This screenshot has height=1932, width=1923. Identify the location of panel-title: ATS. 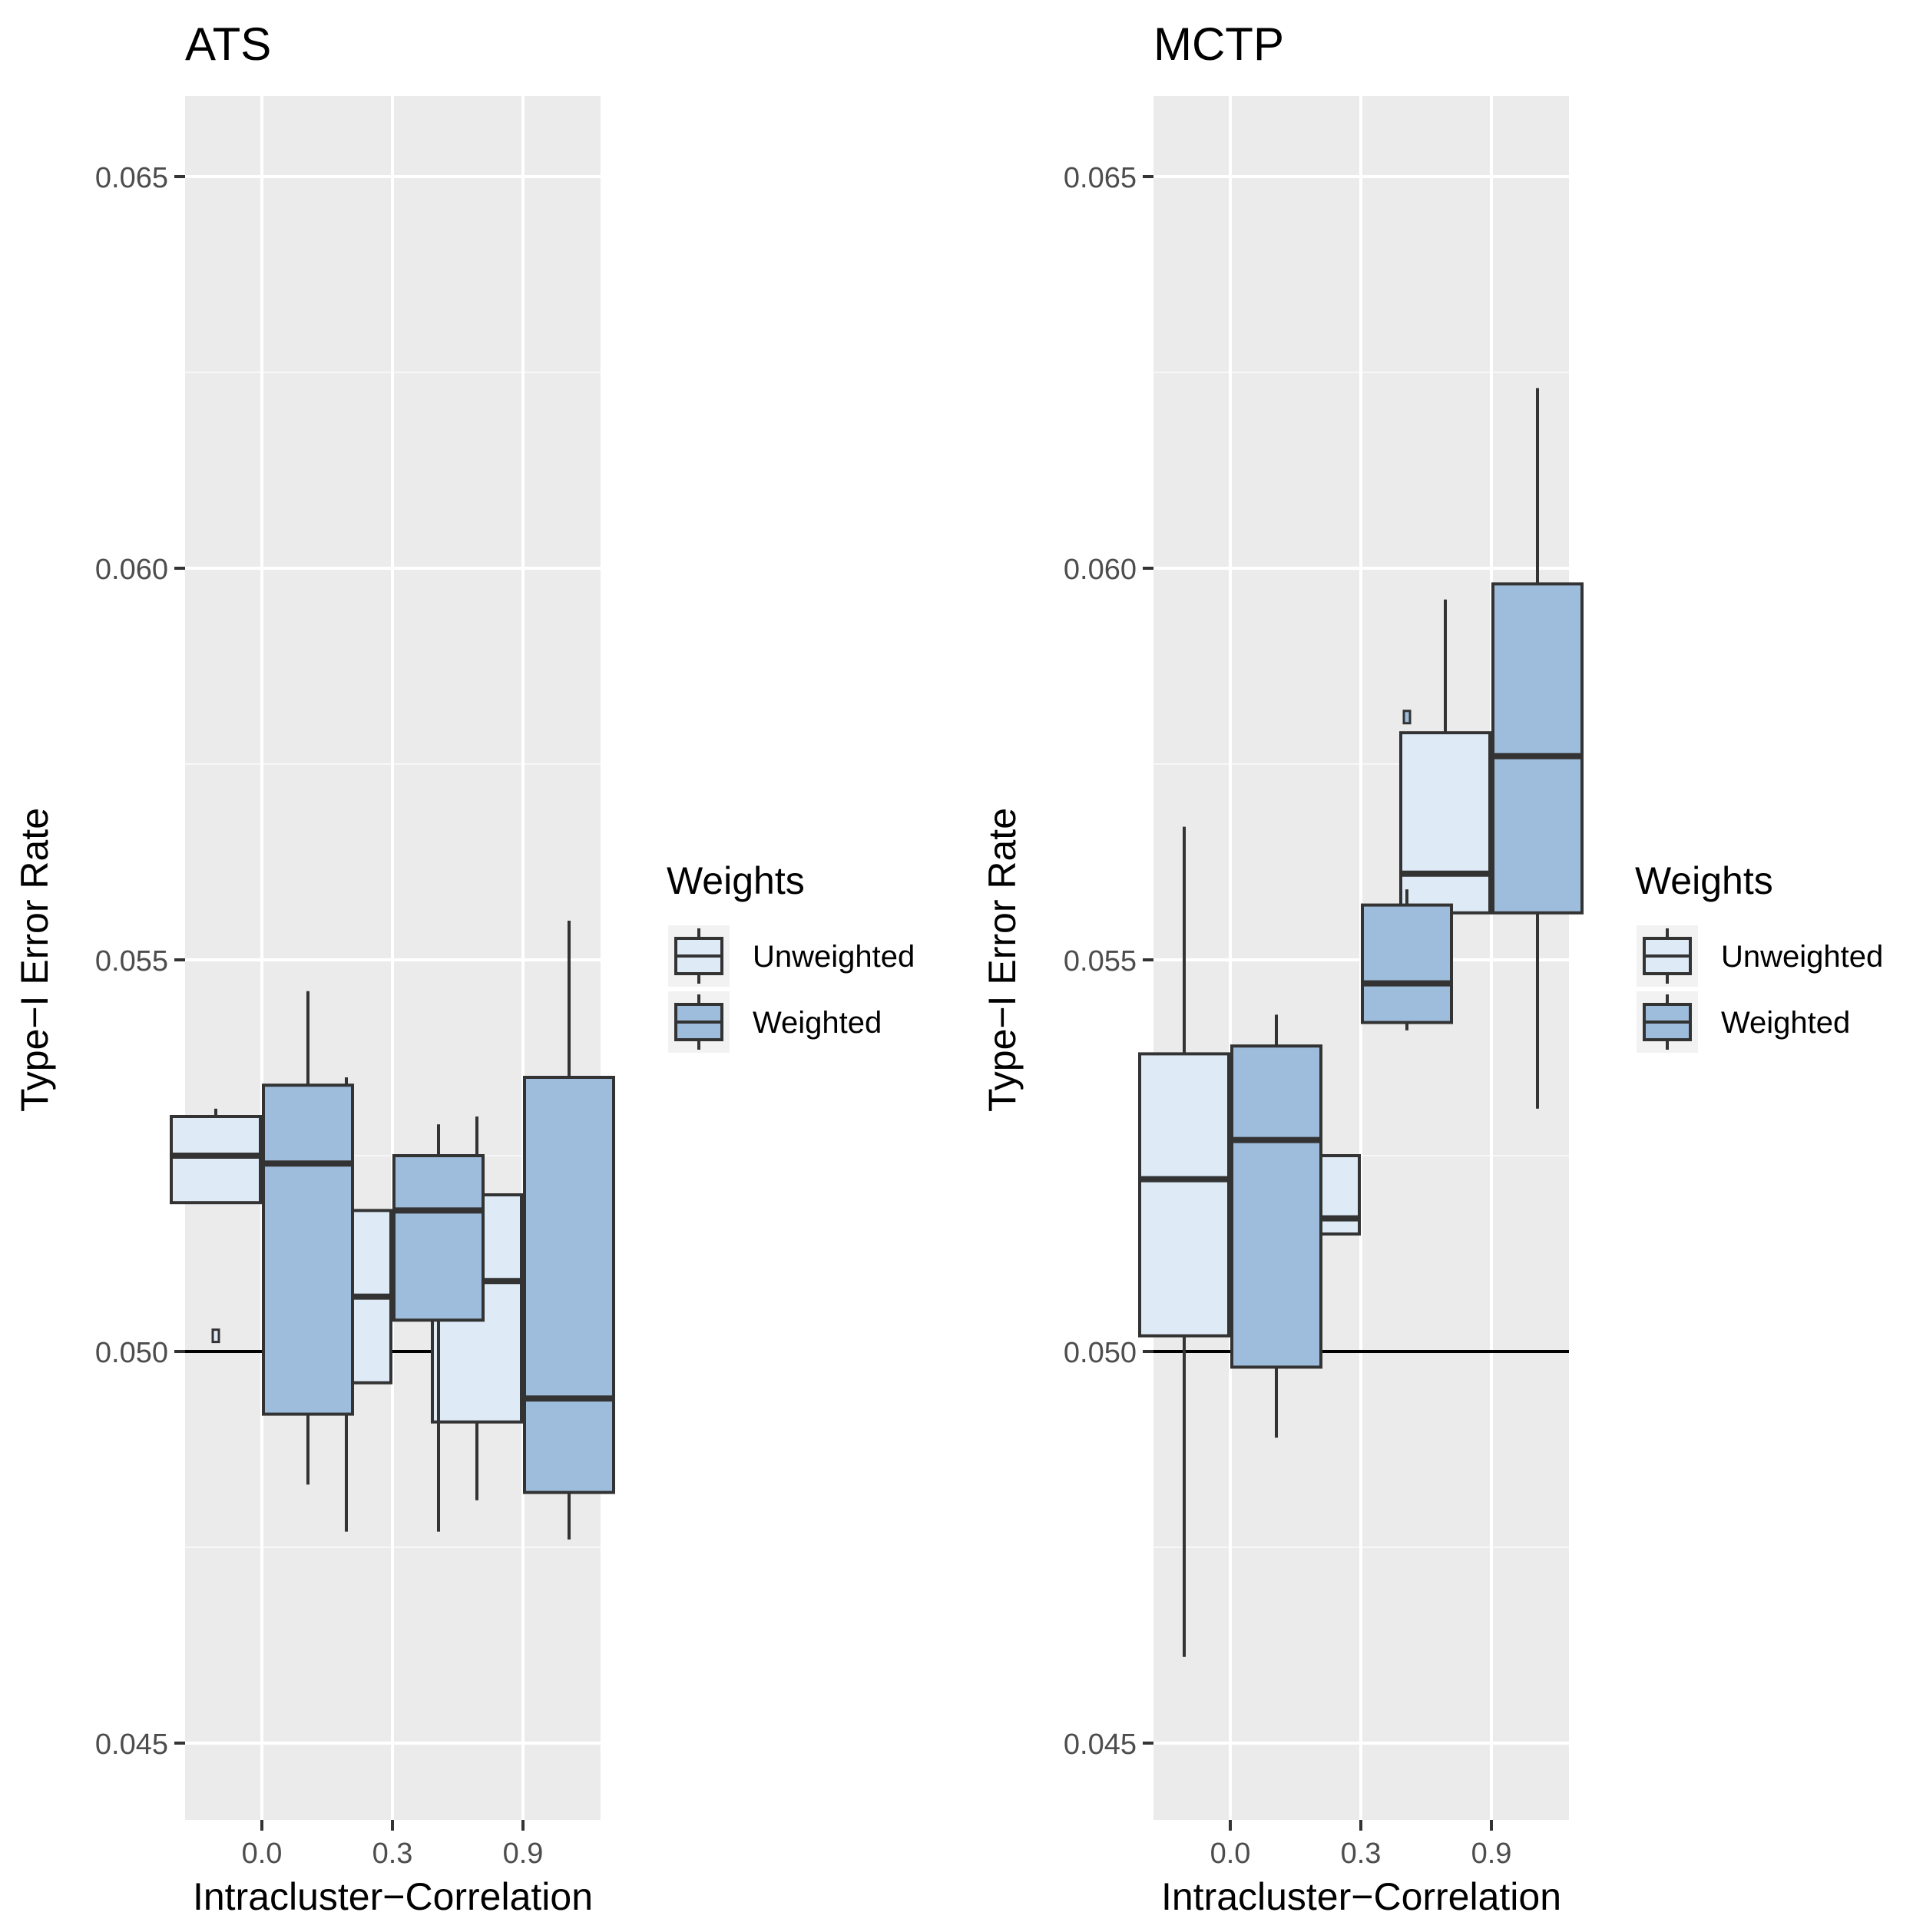
(228, 44).